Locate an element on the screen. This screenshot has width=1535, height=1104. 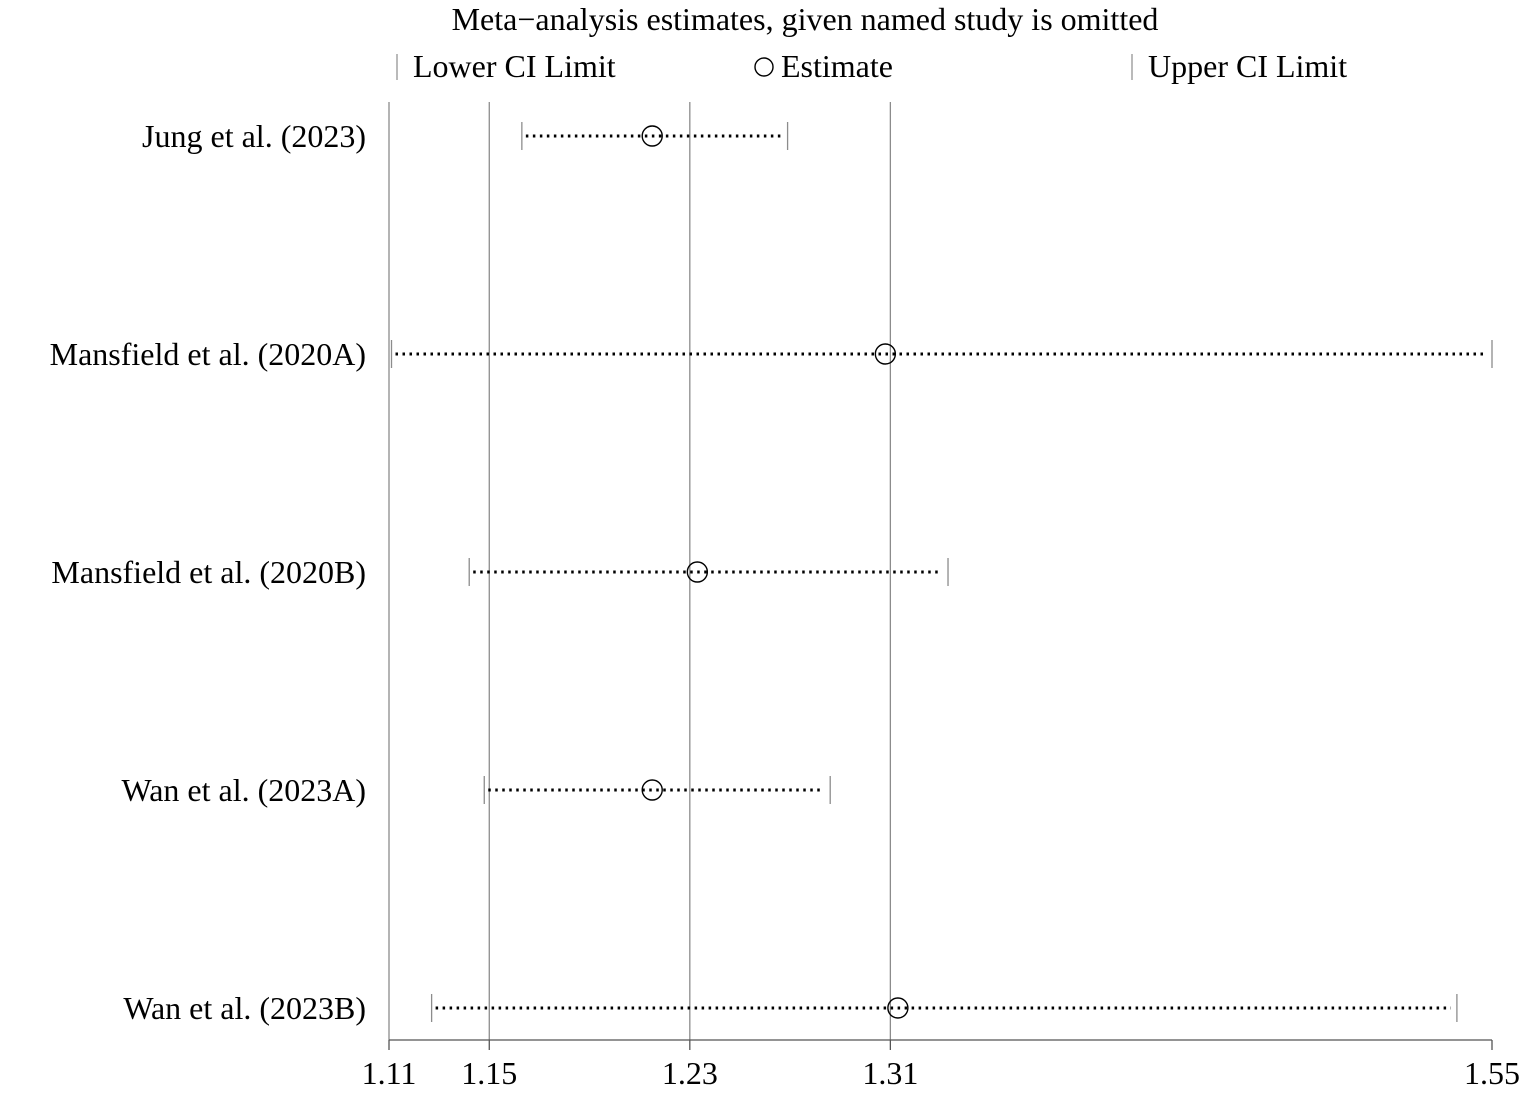
study-label: Mansfield et al. (2020B) is located at coordinates (208, 572).